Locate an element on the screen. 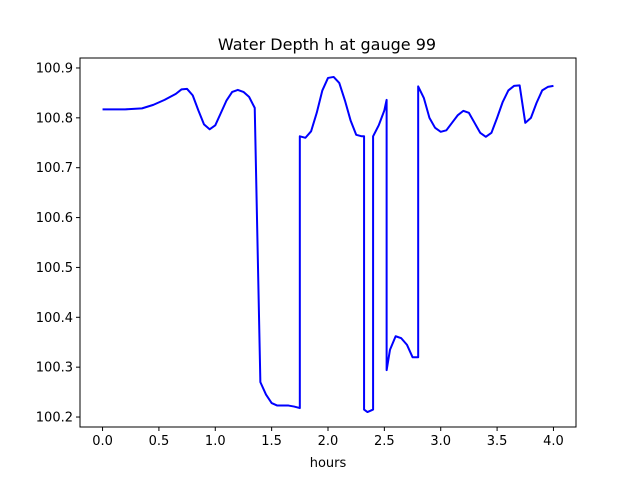 This screenshot has width=640, height=480. x-tick-label: 1.0 is located at coordinates (215, 441).